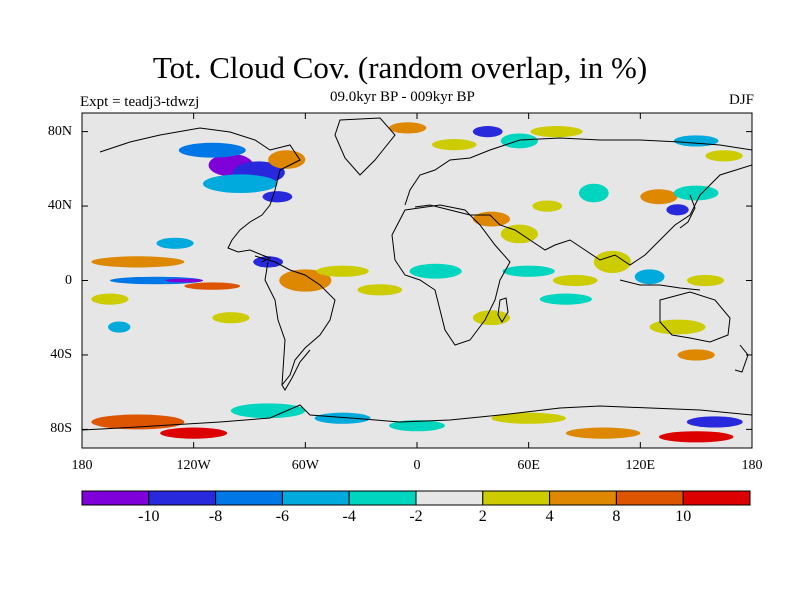 The width and height of the screenshot is (800, 600). I want to click on colorbar-label: 10, so click(683, 516).